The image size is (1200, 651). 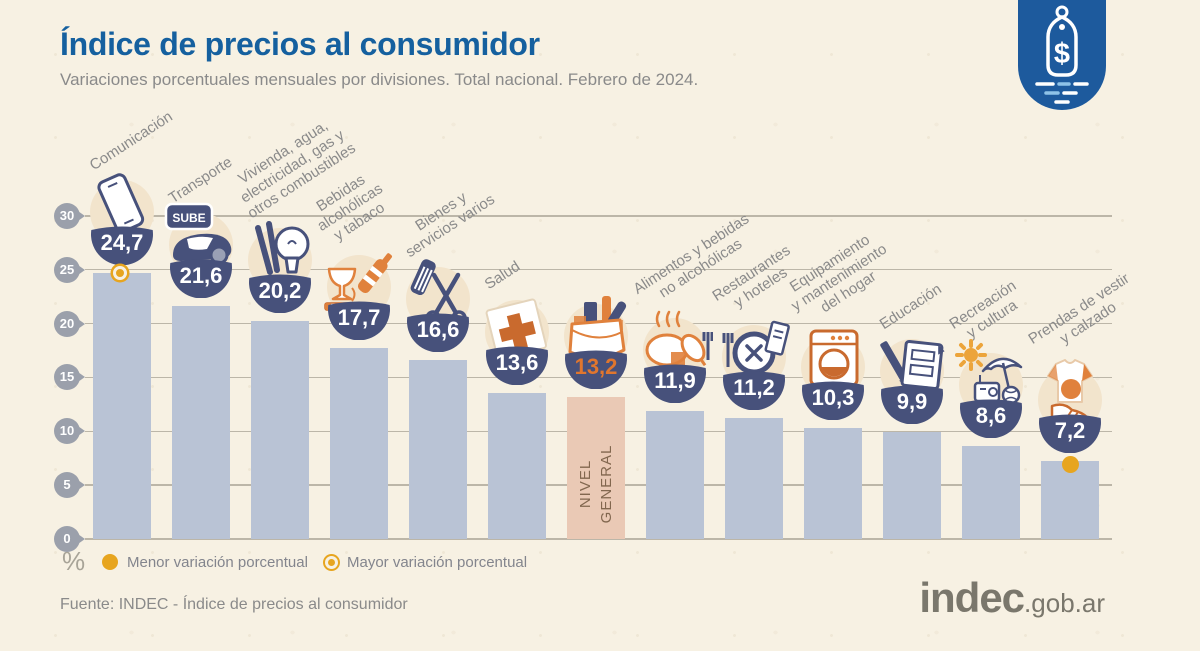 What do you see at coordinates (675, 342) in the screenshot?
I see `roast-chicken-icon` at bounding box center [675, 342].